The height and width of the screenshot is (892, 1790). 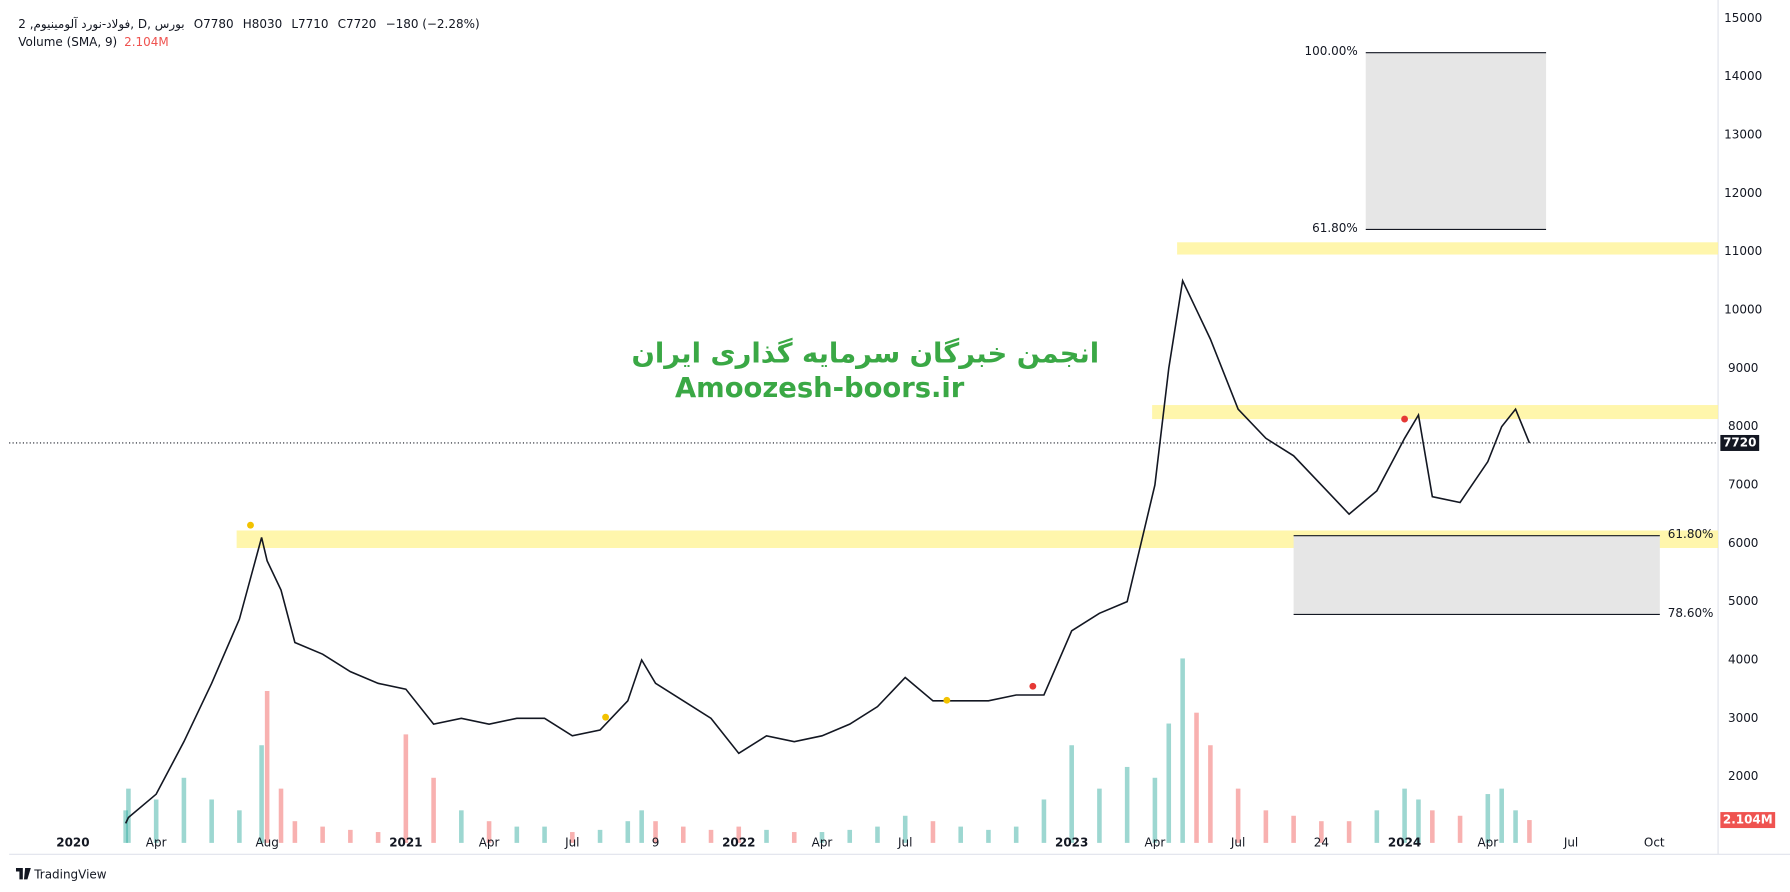 What do you see at coordinates (1743, 193) in the screenshot?
I see `y-tick-label: 12000` at bounding box center [1743, 193].